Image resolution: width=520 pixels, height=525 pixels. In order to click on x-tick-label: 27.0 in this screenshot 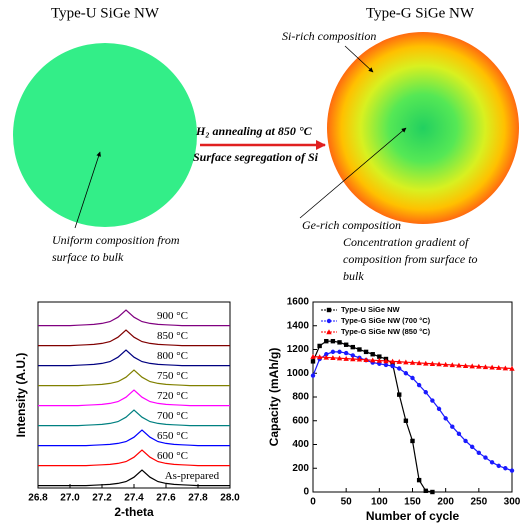, I will do `click(70, 498)`.